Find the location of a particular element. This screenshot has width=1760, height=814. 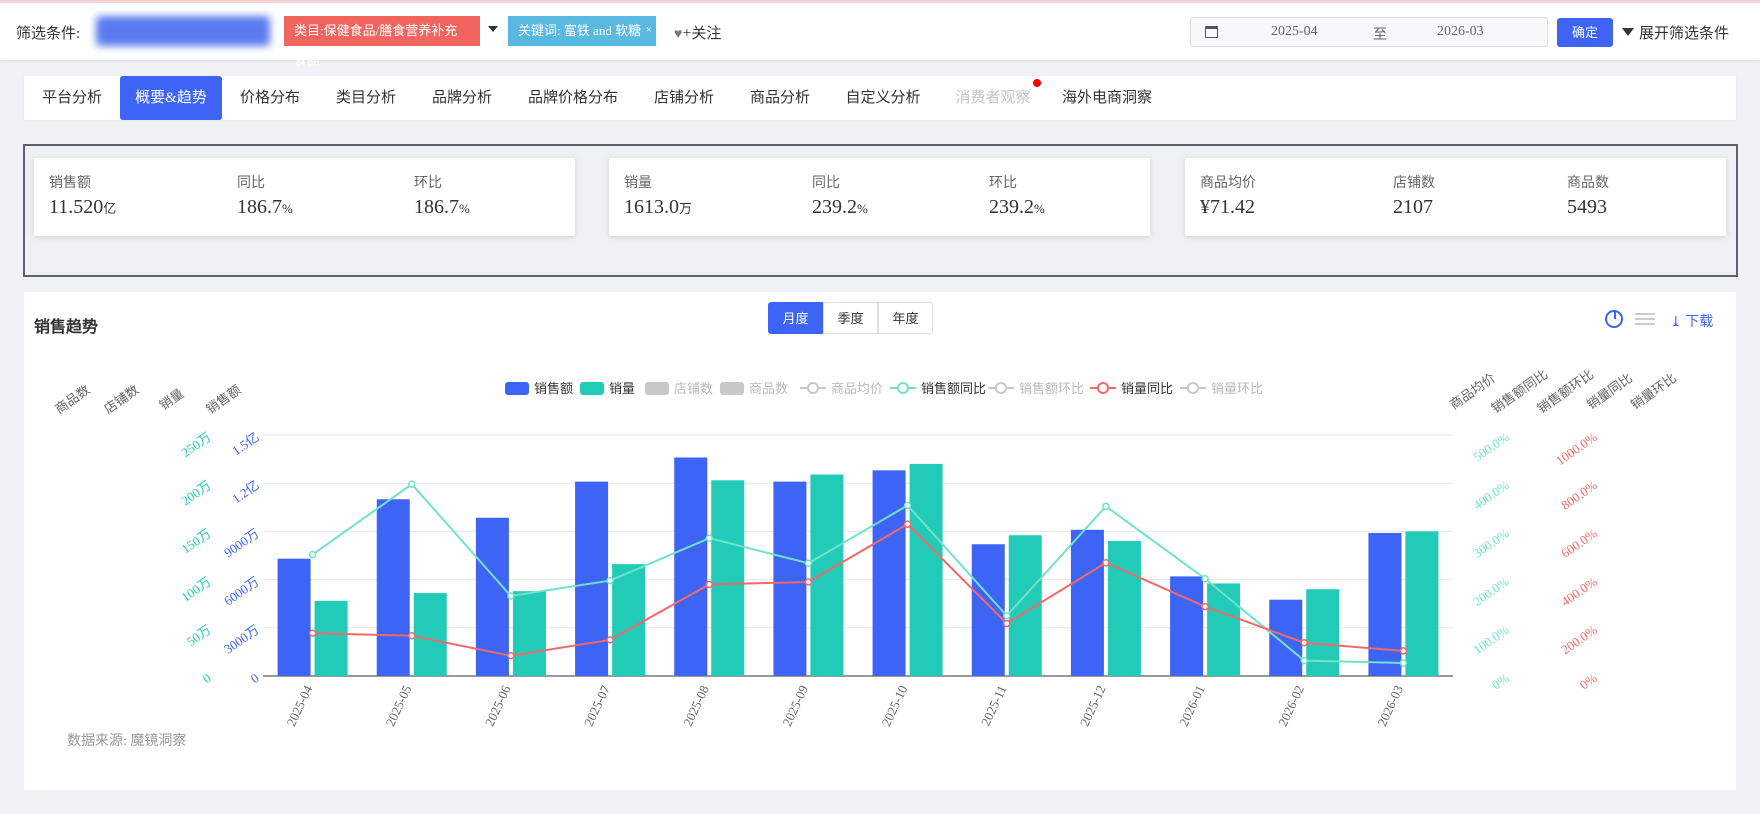

segment-monthly: 月度 is located at coordinates (795, 318).